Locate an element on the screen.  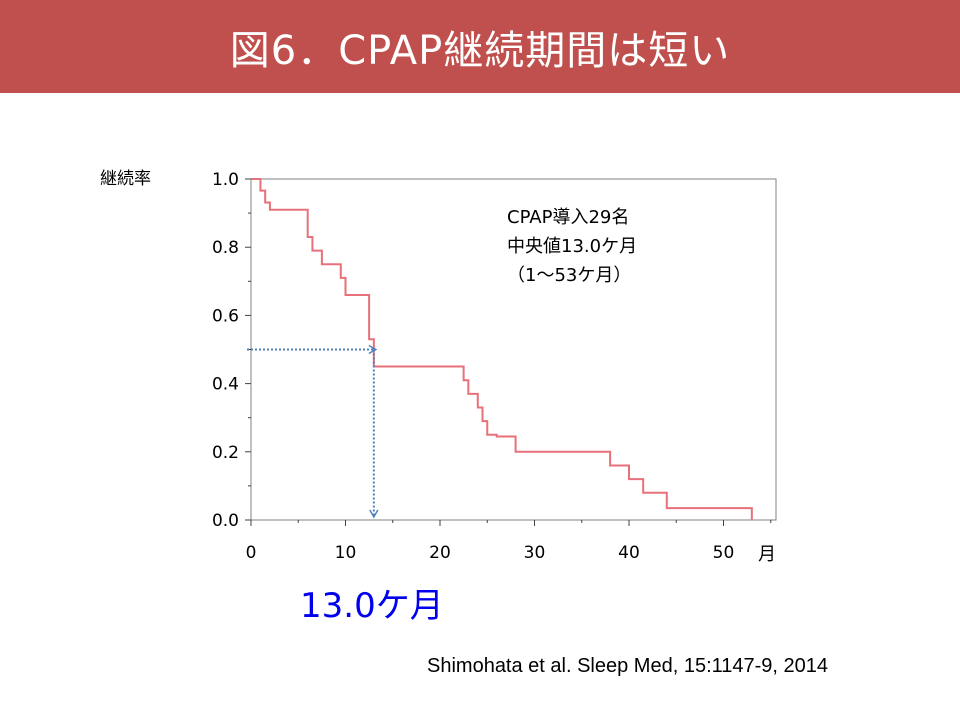
y-tick-label: 0.4 is located at coordinates (225, 385).